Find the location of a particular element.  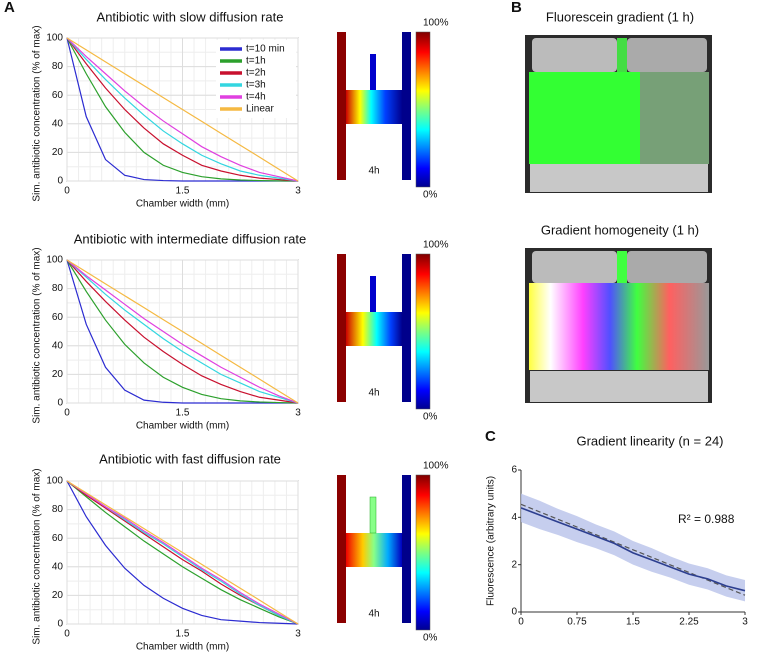

x-tick-label: 2.25 is located at coordinates (689, 622).